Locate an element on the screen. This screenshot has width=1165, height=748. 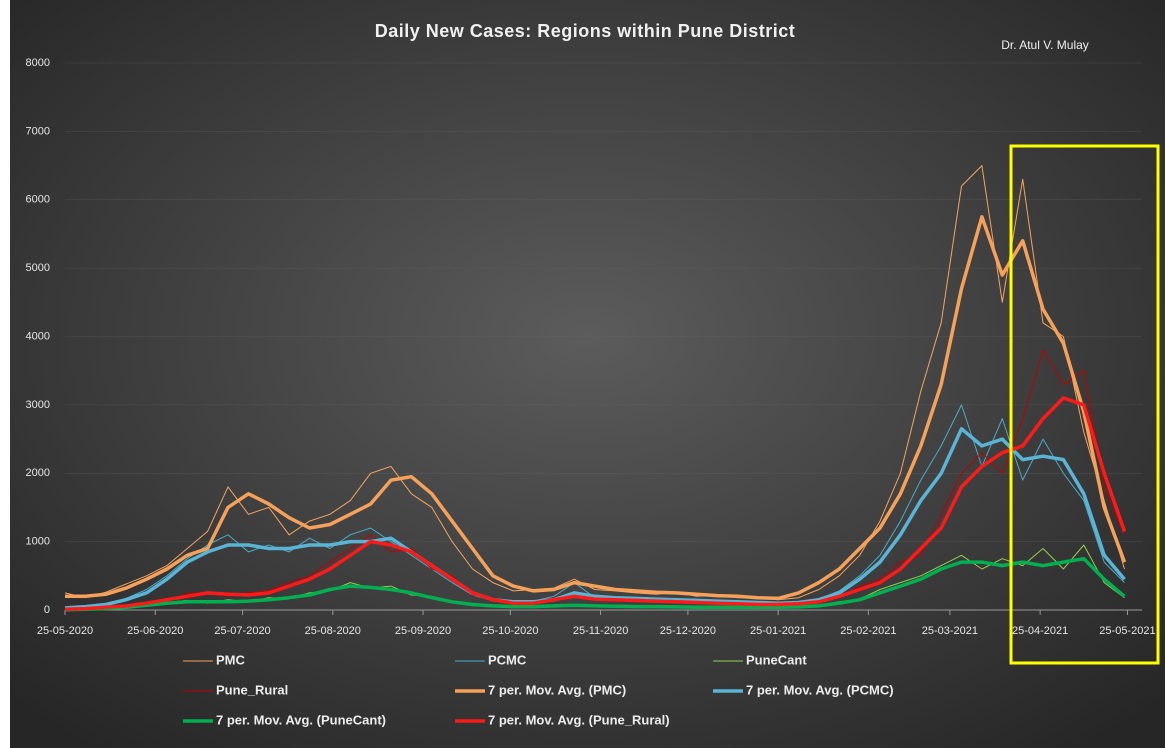
x-tick-label: 25-05-2020 is located at coordinates (65, 631).